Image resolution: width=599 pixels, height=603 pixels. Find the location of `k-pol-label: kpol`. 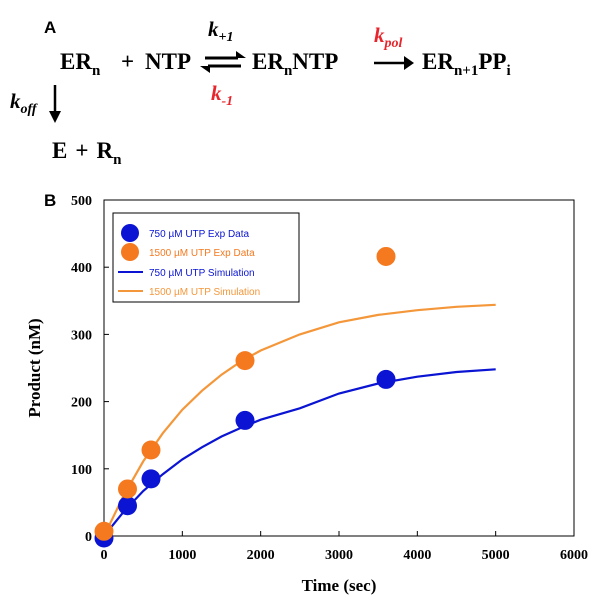

k-pol-label: kpol is located at coordinates (388, 37).